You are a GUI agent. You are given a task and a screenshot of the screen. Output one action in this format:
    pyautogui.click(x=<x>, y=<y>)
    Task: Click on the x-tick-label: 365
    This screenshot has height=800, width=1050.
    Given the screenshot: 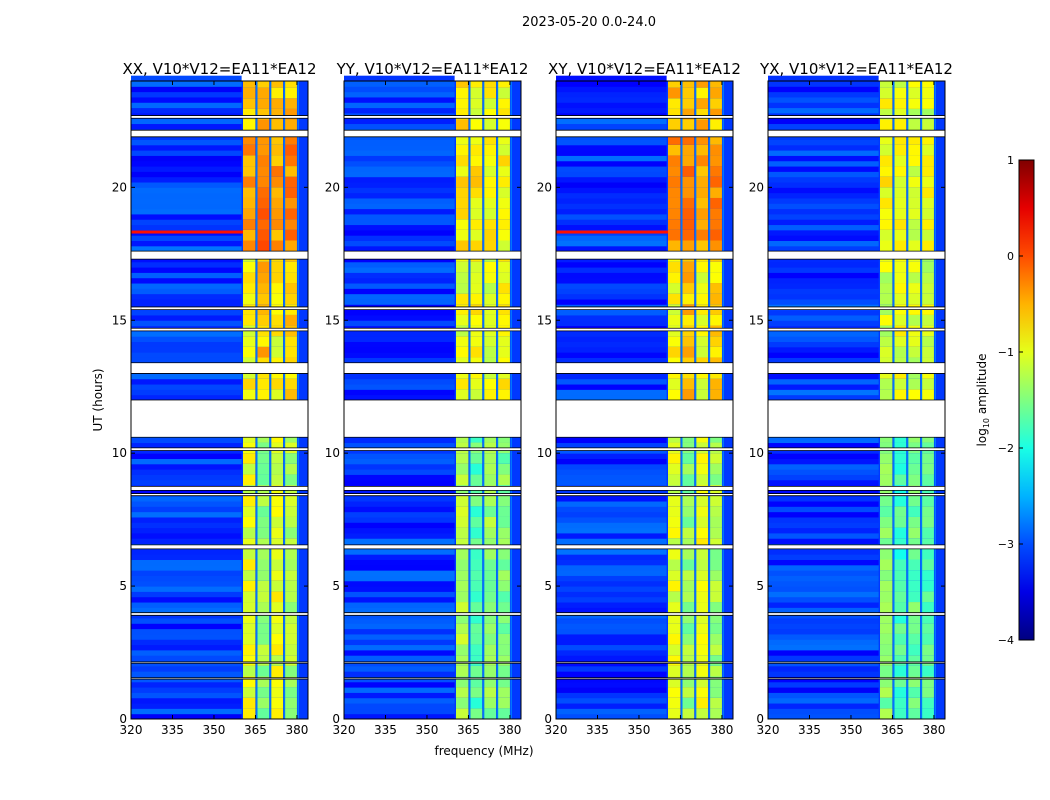 What is the action you would take?
    pyautogui.click(x=255, y=730)
    